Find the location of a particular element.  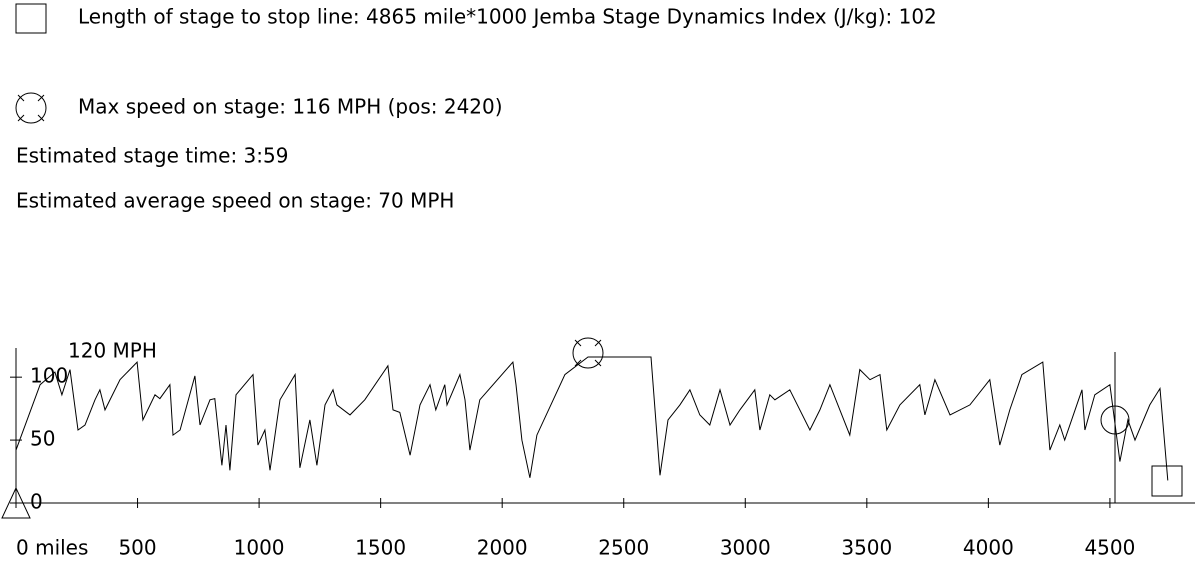

x-tick-label: 0 miles is located at coordinates (52, 548).